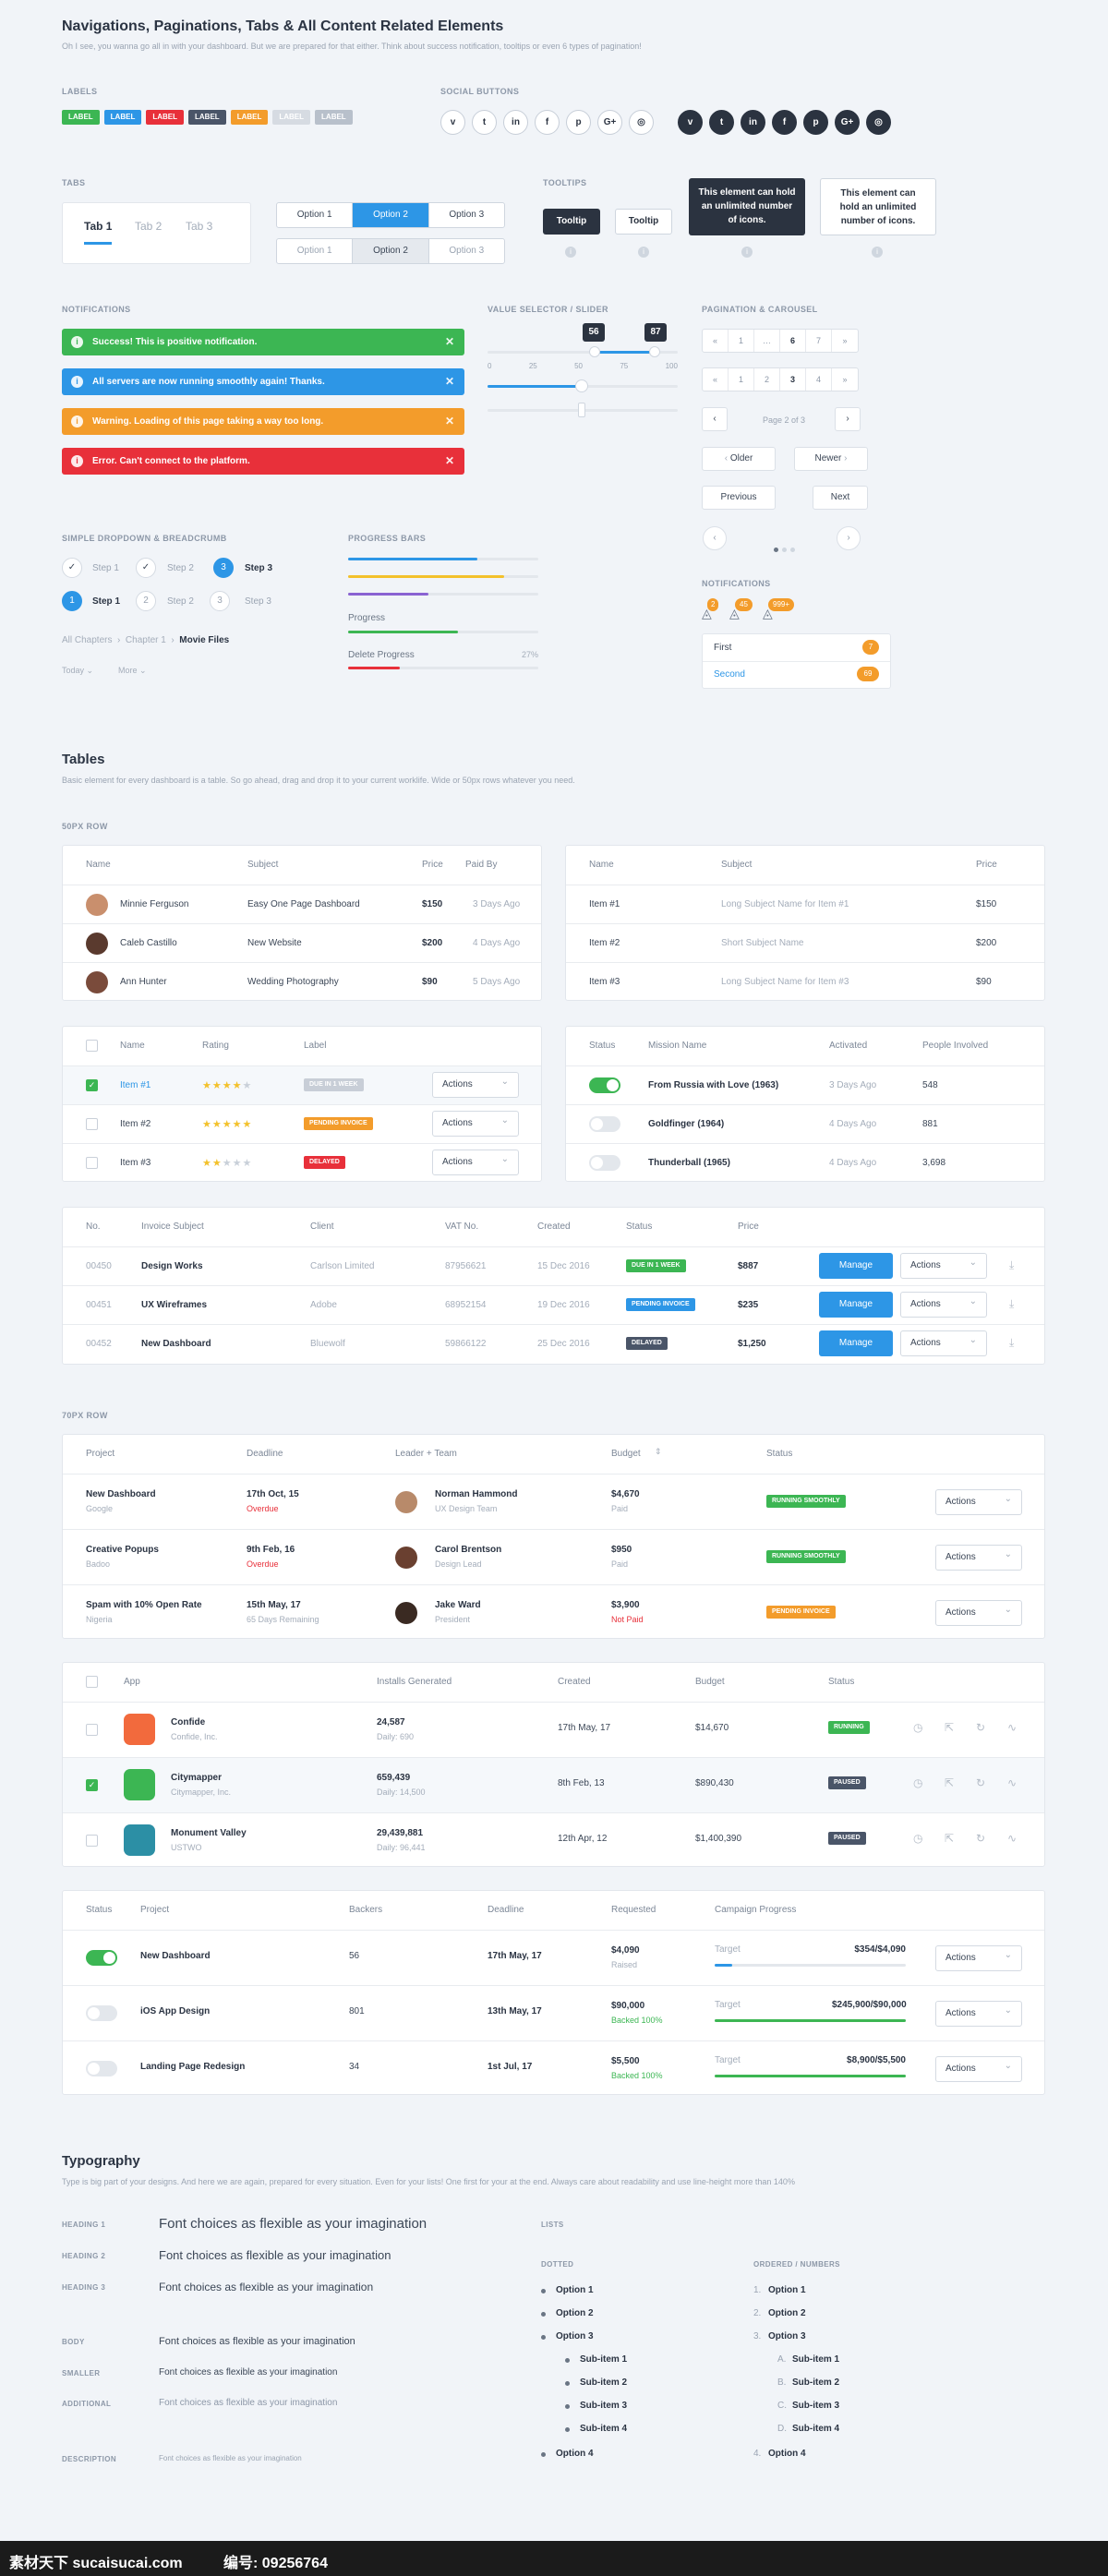  What do you see at coordinates (467, 251) in the screenshot?
I see `seg2-option-3: Option 3` at bounding box center [467, 251].